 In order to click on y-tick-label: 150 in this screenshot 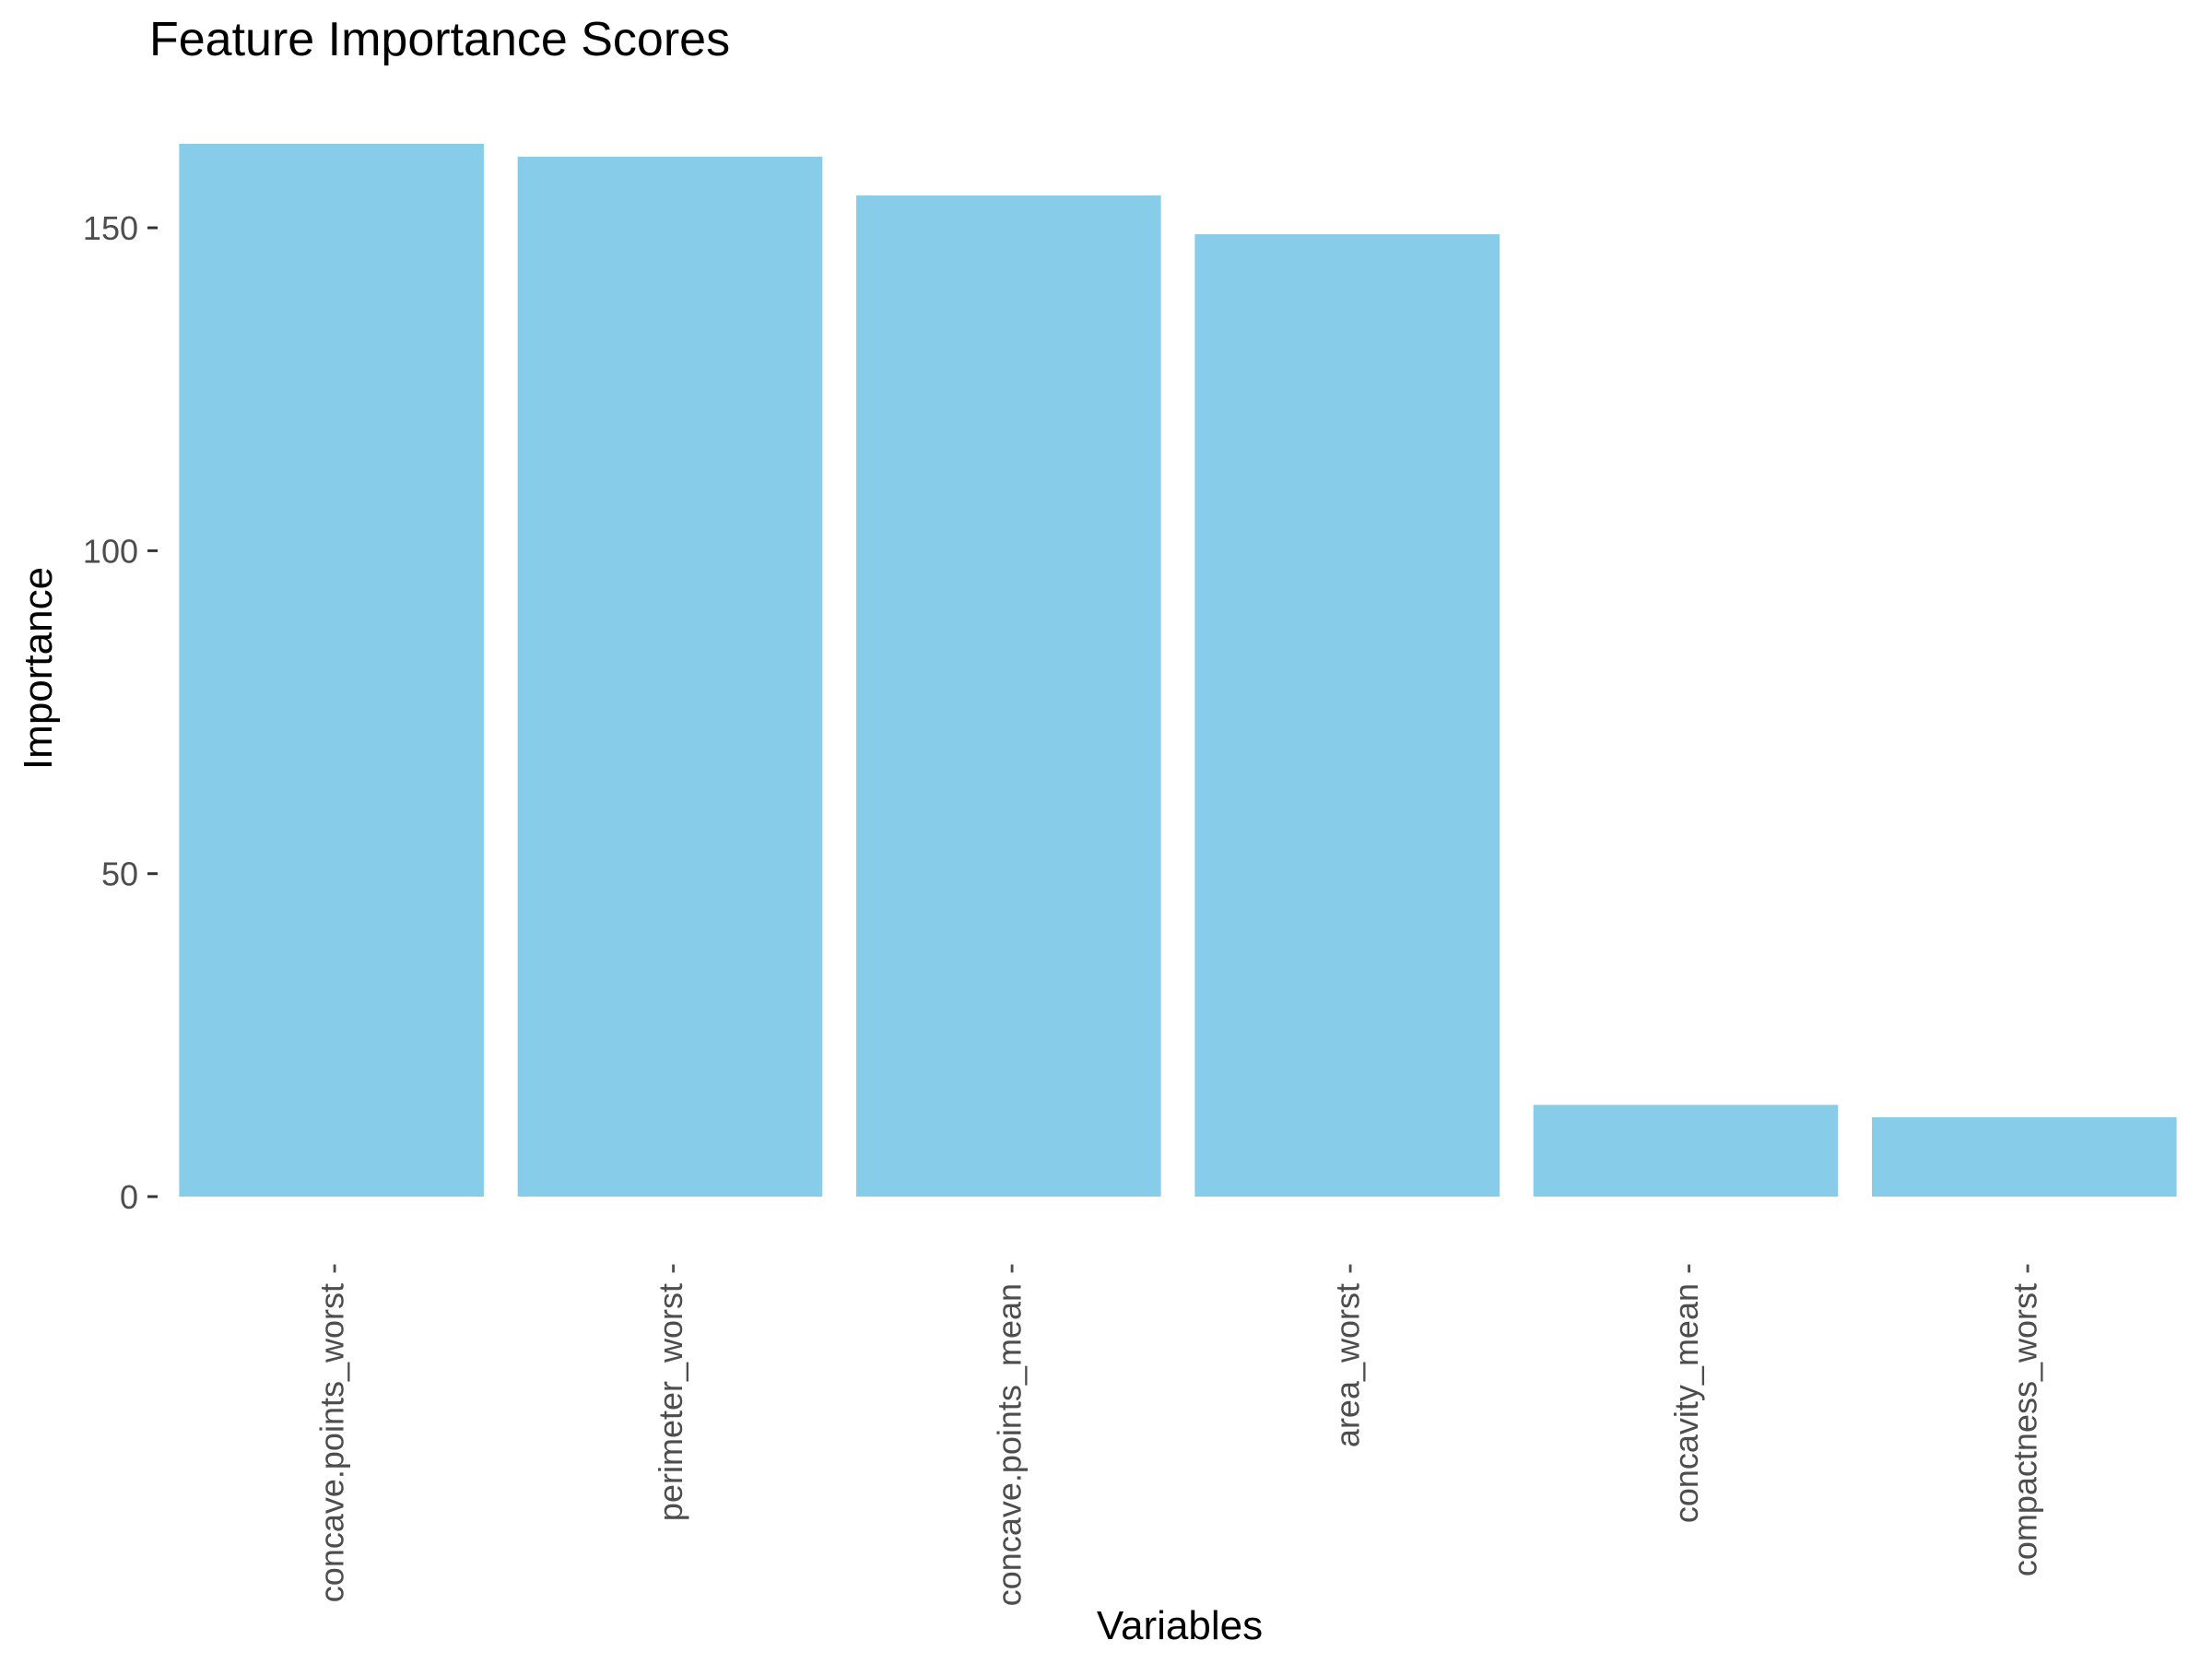, I will do `click(110, 228)`.